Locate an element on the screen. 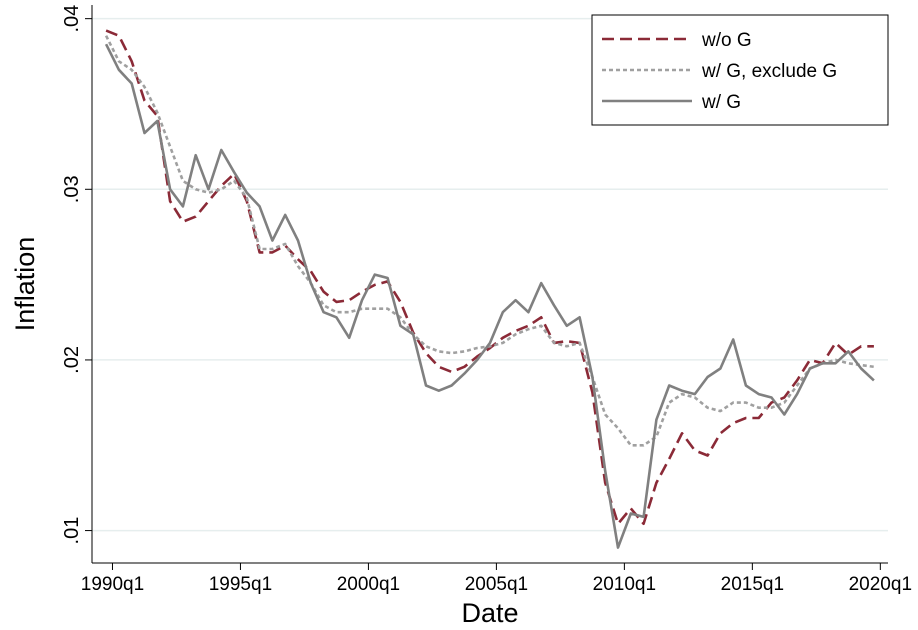 The width and height of the screenshot is (918, 630). y-tick-label: .04 is located at coordinates (72, 19).